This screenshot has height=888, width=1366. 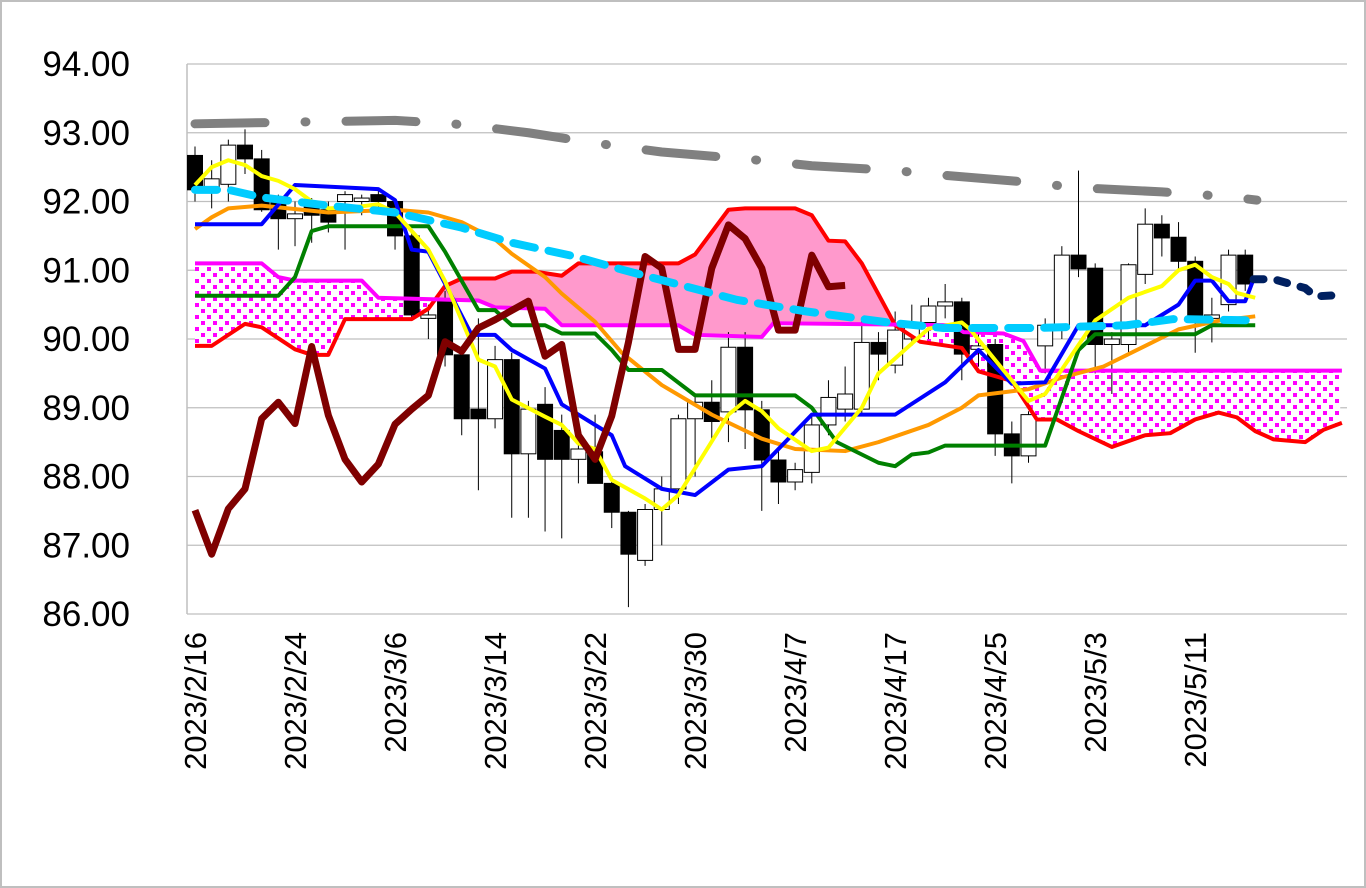 What do you see at coordinates (86, 477) in the screenshot?
I see `y-tick-label: 88.00` at bounding box center [86, 477].